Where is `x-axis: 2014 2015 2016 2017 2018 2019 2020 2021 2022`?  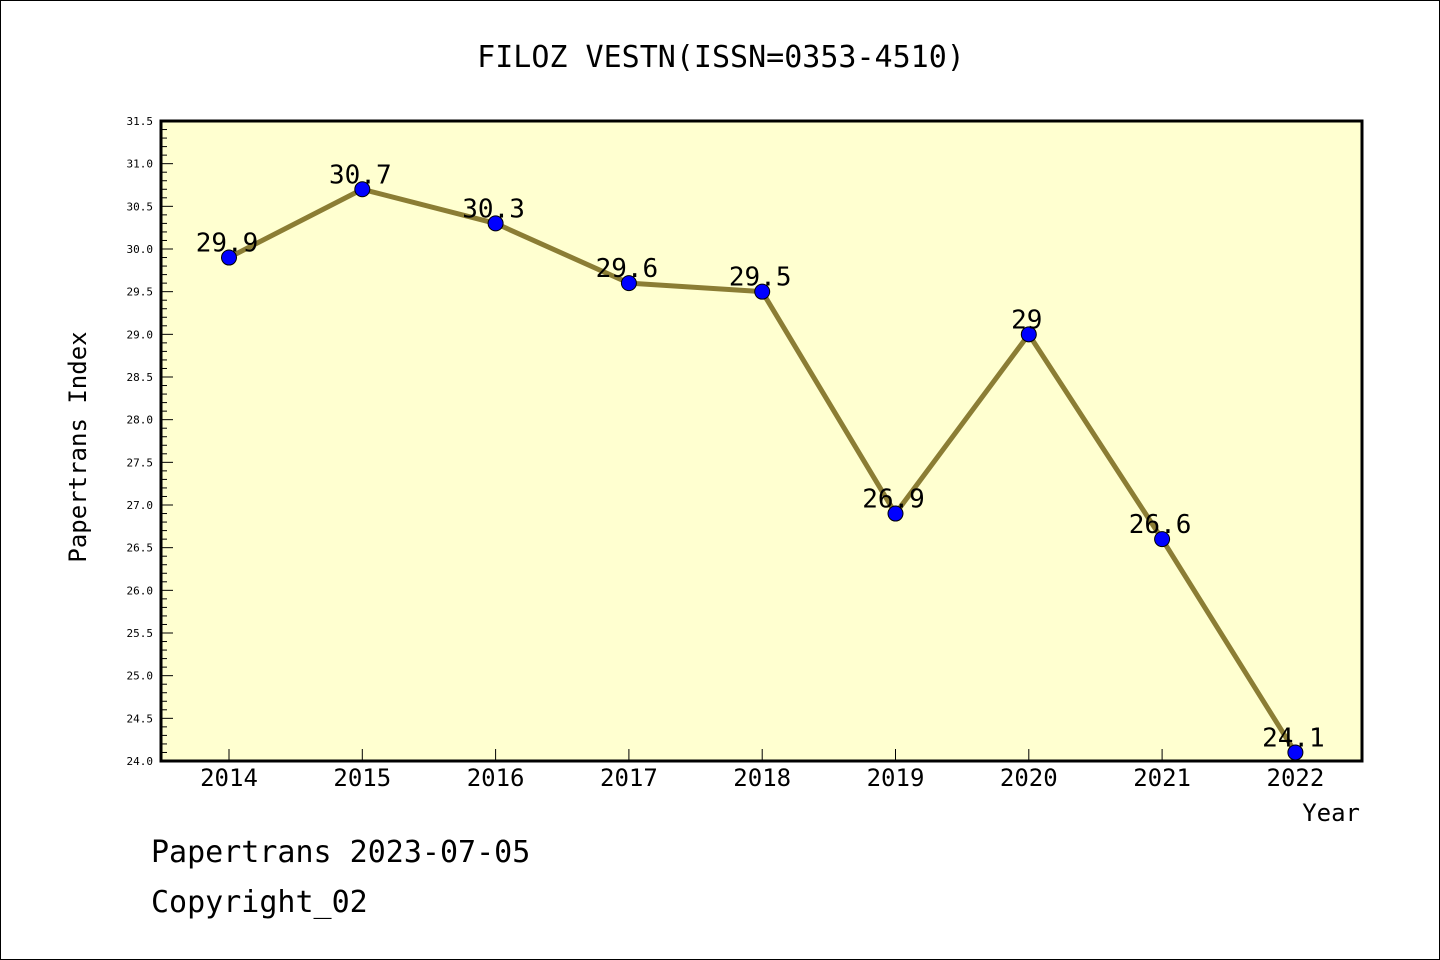
x-axis: 2014 2015 2016 2017 2018 2019 2020 2021 2022 is located at coordinates (762, 770).